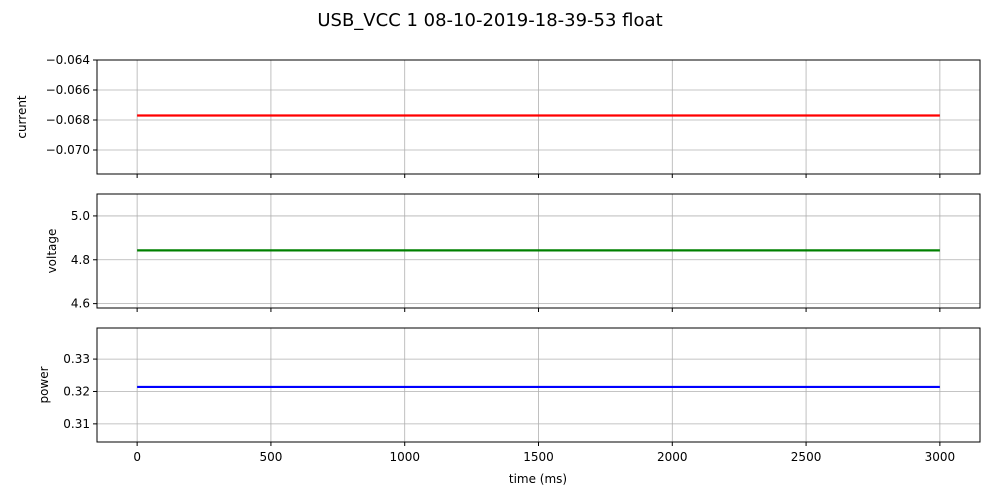 This screenshot has height=500, width=1000. Describe the element at coordinates (538, 457) in the screenshot. I see `x-tick-label: 1500` at that location.